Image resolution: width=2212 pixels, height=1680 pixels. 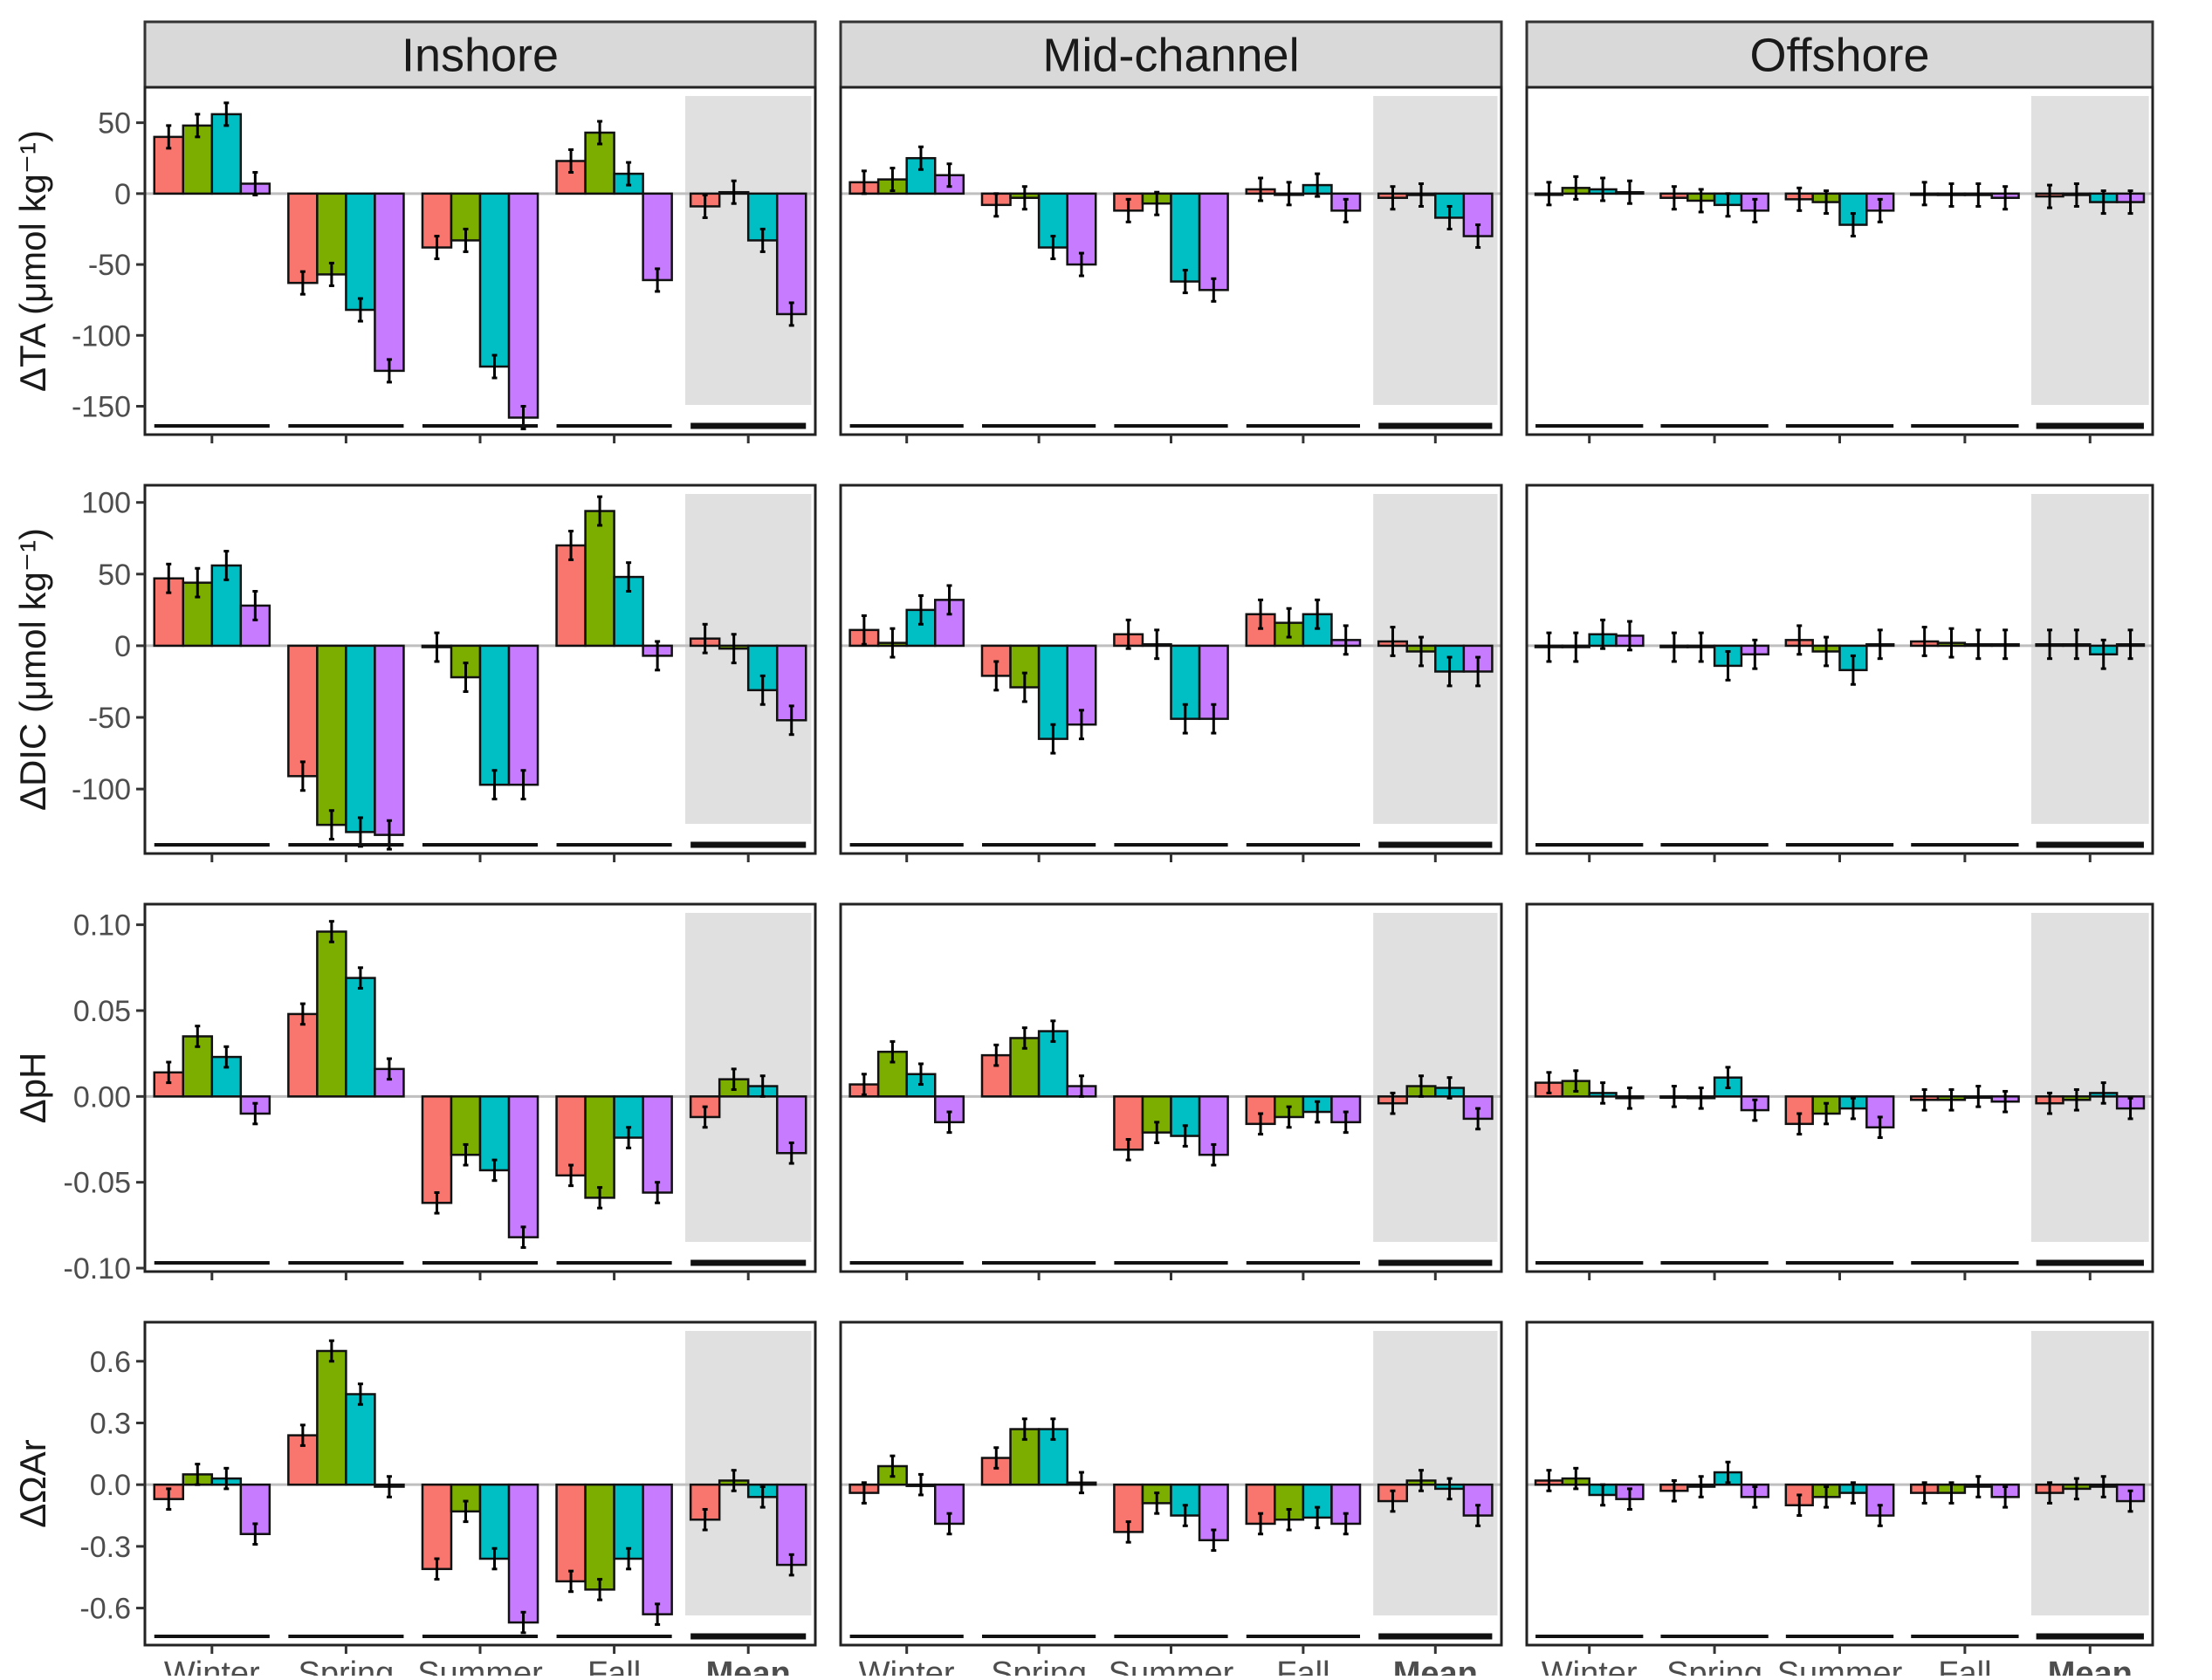 What do you see at coordinates (98, 1269) in the screenshot?
I see `y-tick-label: -0.10` at bounding box center [98, 1269].